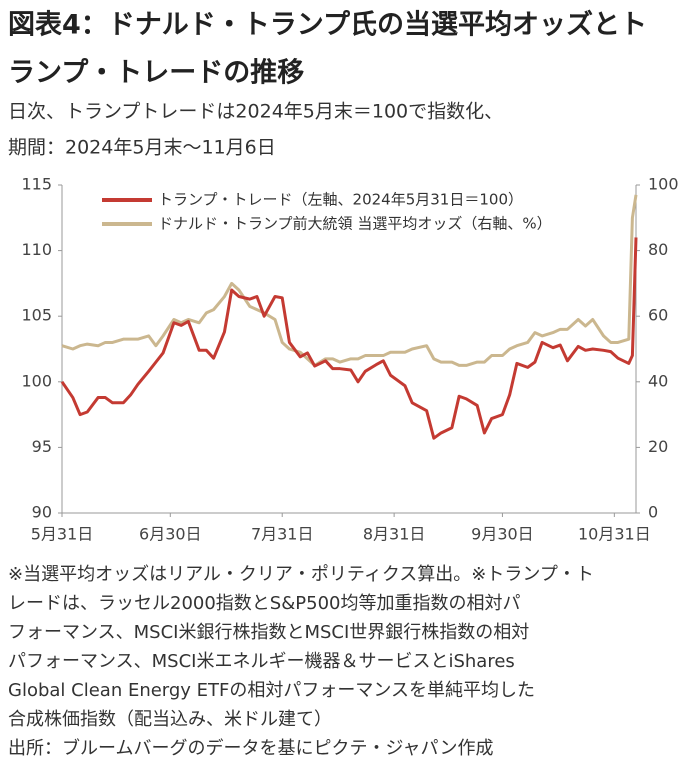 Image resolution: width=696 pixels, height=766 pixels. What do you see at coordinates (271, 690) in the screenshot?
I see `note: Global Clean Energy ETFの相対パフォーマンスを単純平均した` at bounding box center [271, 690].